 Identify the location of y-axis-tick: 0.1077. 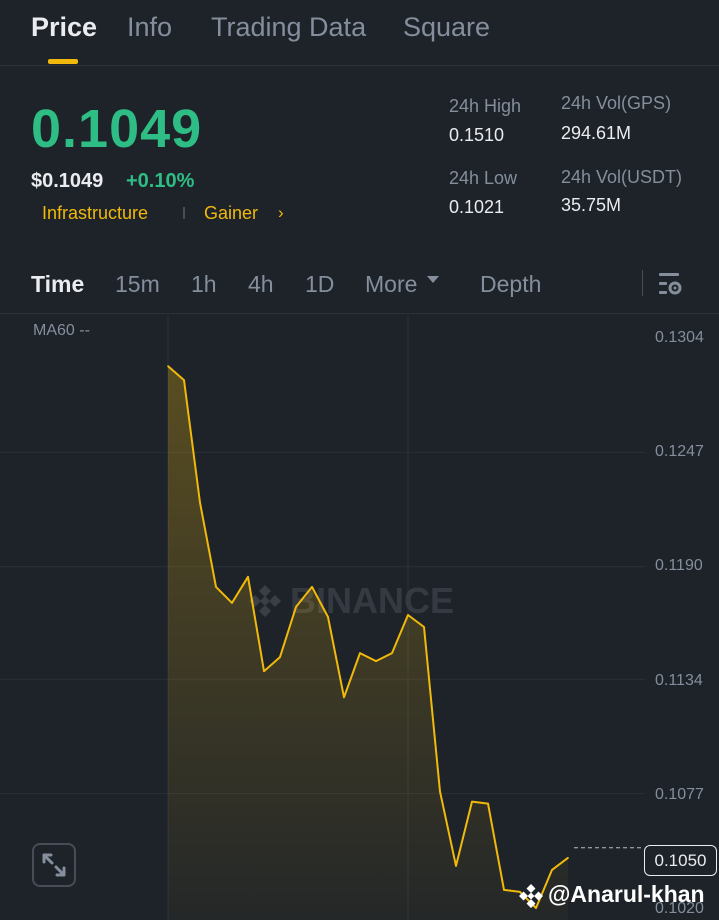
(679, 794).